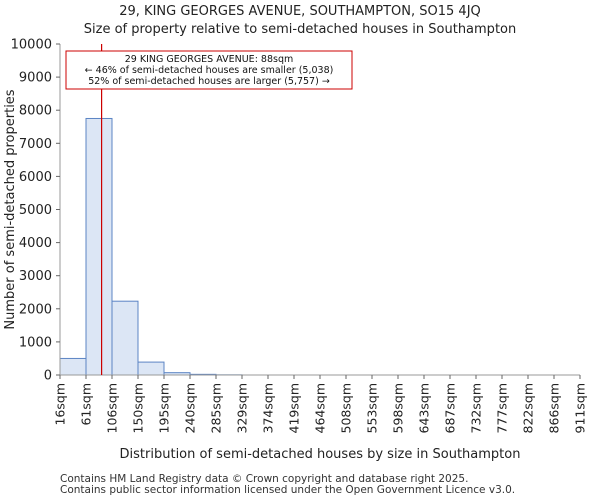 The image size is (600, 500). I want to click on bar-150sqm, so click(151, 368).